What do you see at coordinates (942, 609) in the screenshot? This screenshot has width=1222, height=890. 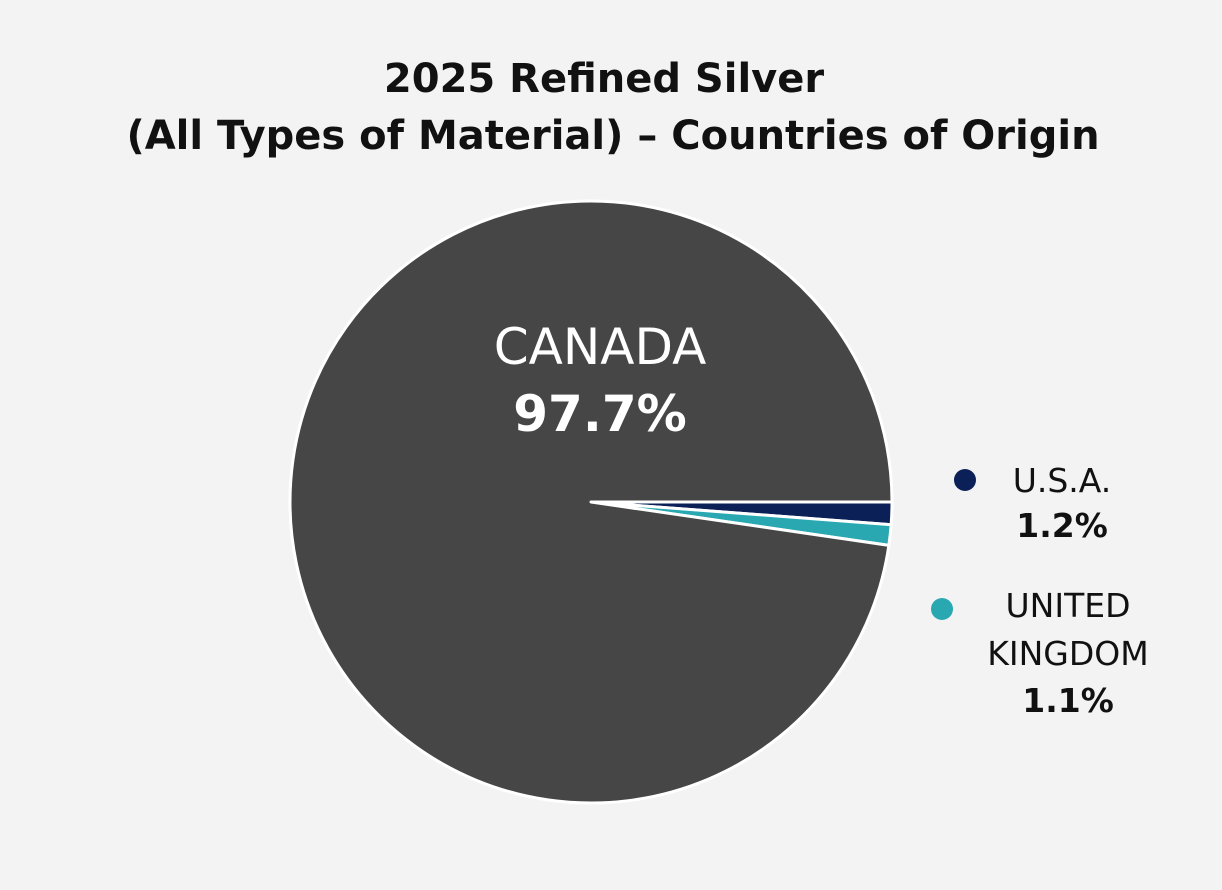 I see `legend-dot-united-kingdom` at bounding box center [942, 609].